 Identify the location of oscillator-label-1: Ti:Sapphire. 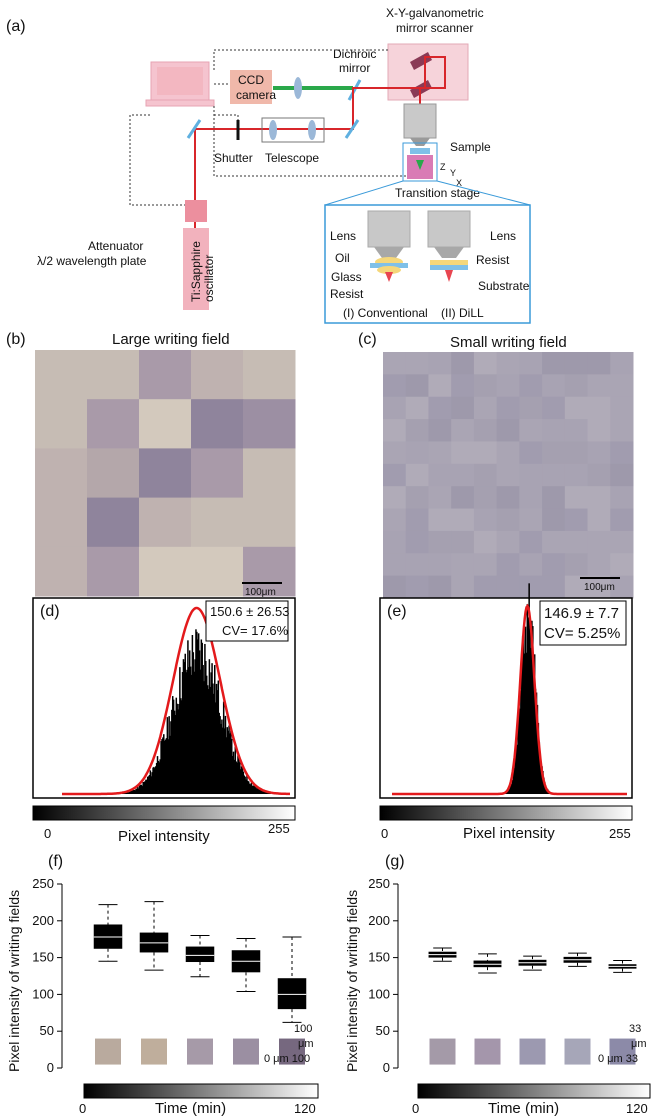
(196, 271).